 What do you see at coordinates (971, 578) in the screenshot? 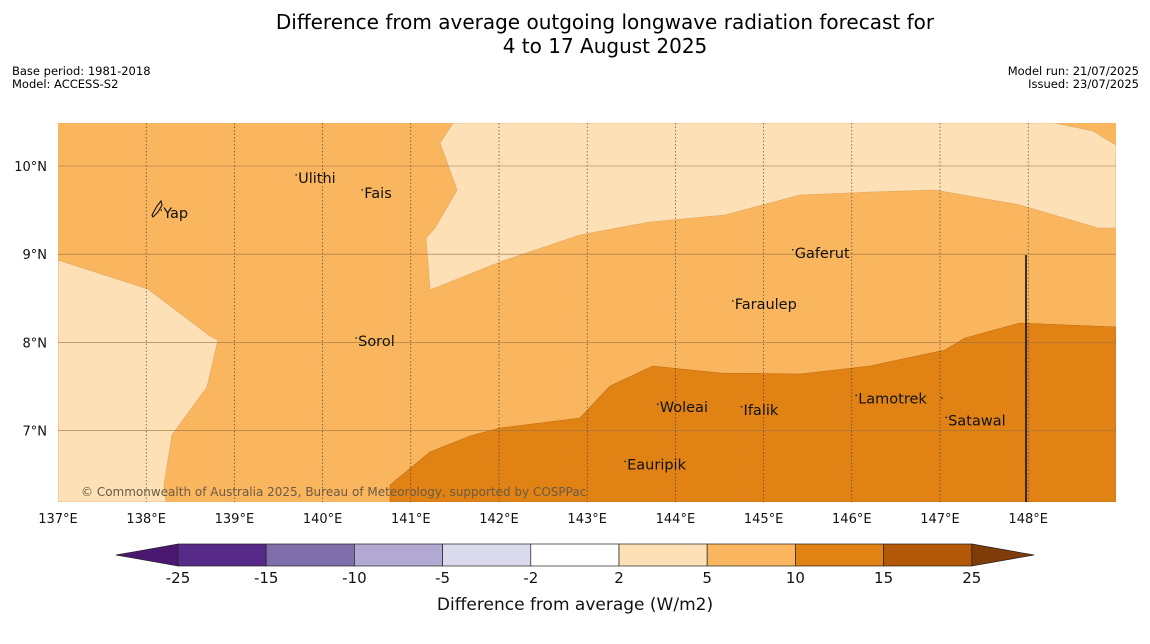
I see `colorbar-tick-label: 25` at bounding box center [971, 578].